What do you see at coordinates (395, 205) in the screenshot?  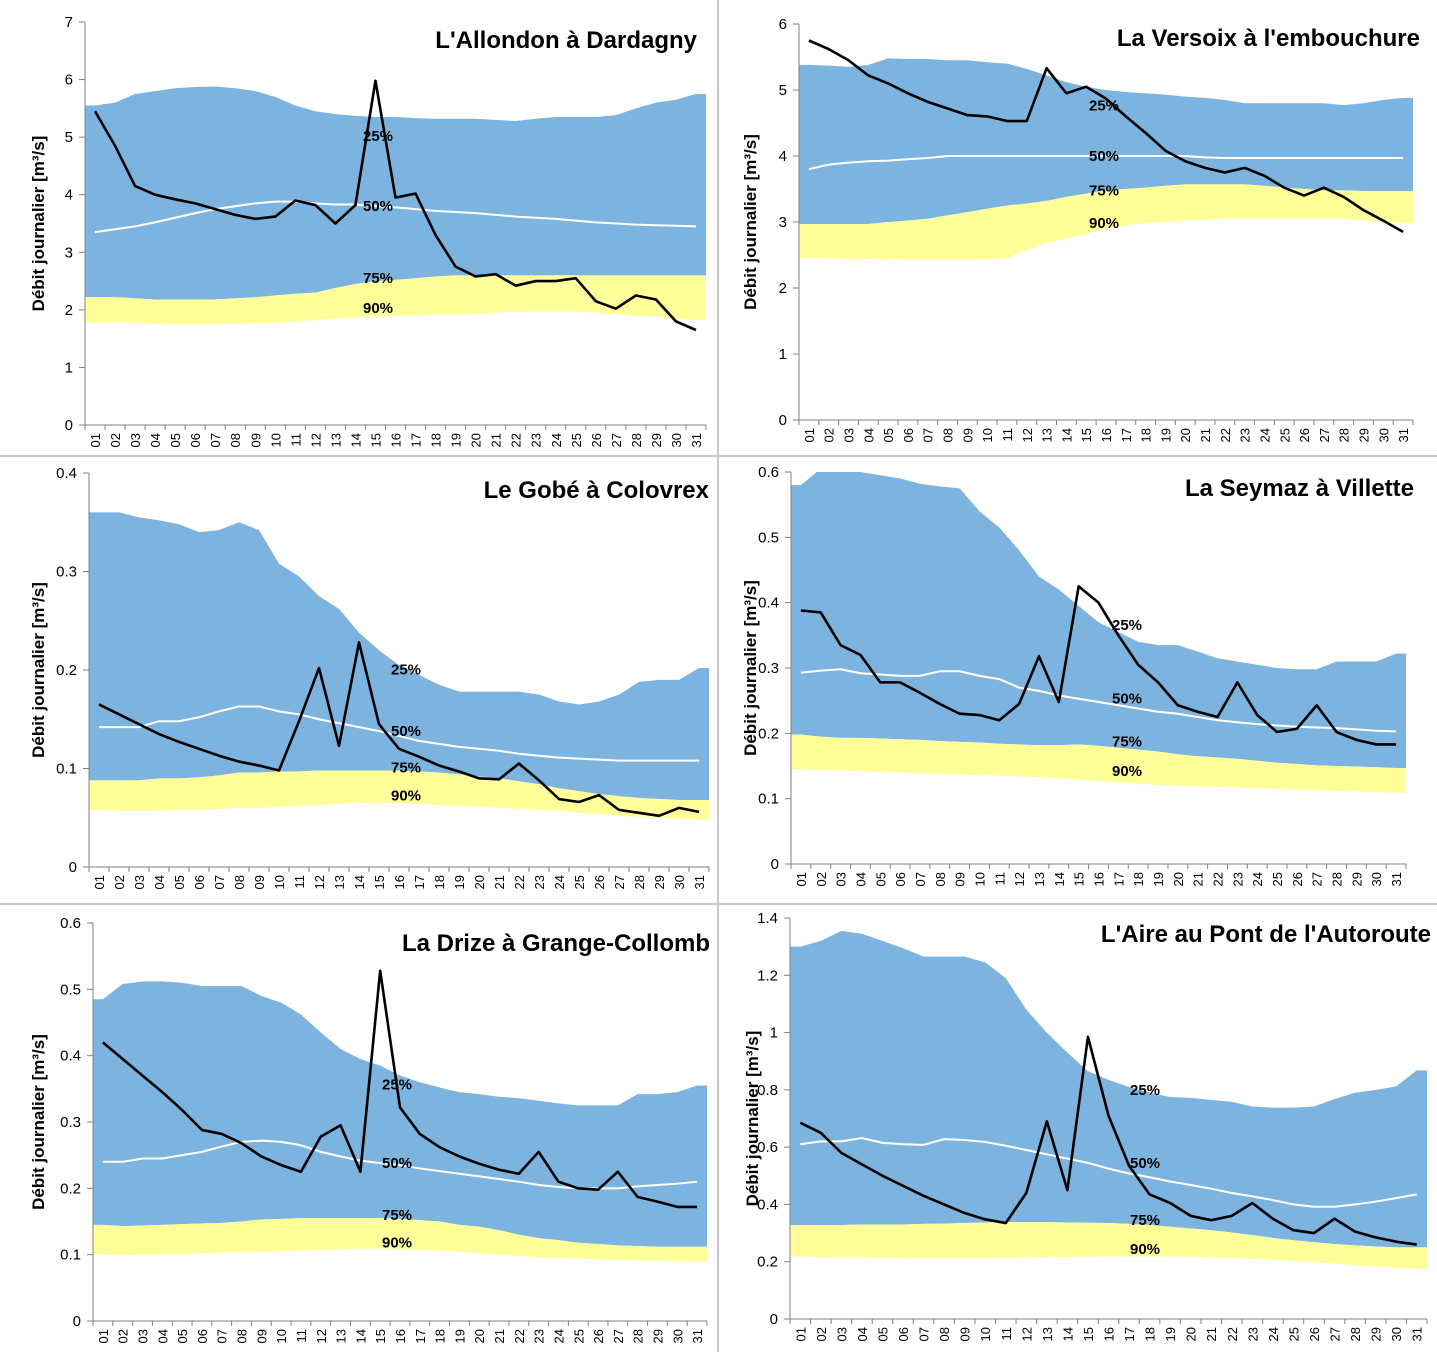 I see `plot-area` at bounding box center [395, 205].